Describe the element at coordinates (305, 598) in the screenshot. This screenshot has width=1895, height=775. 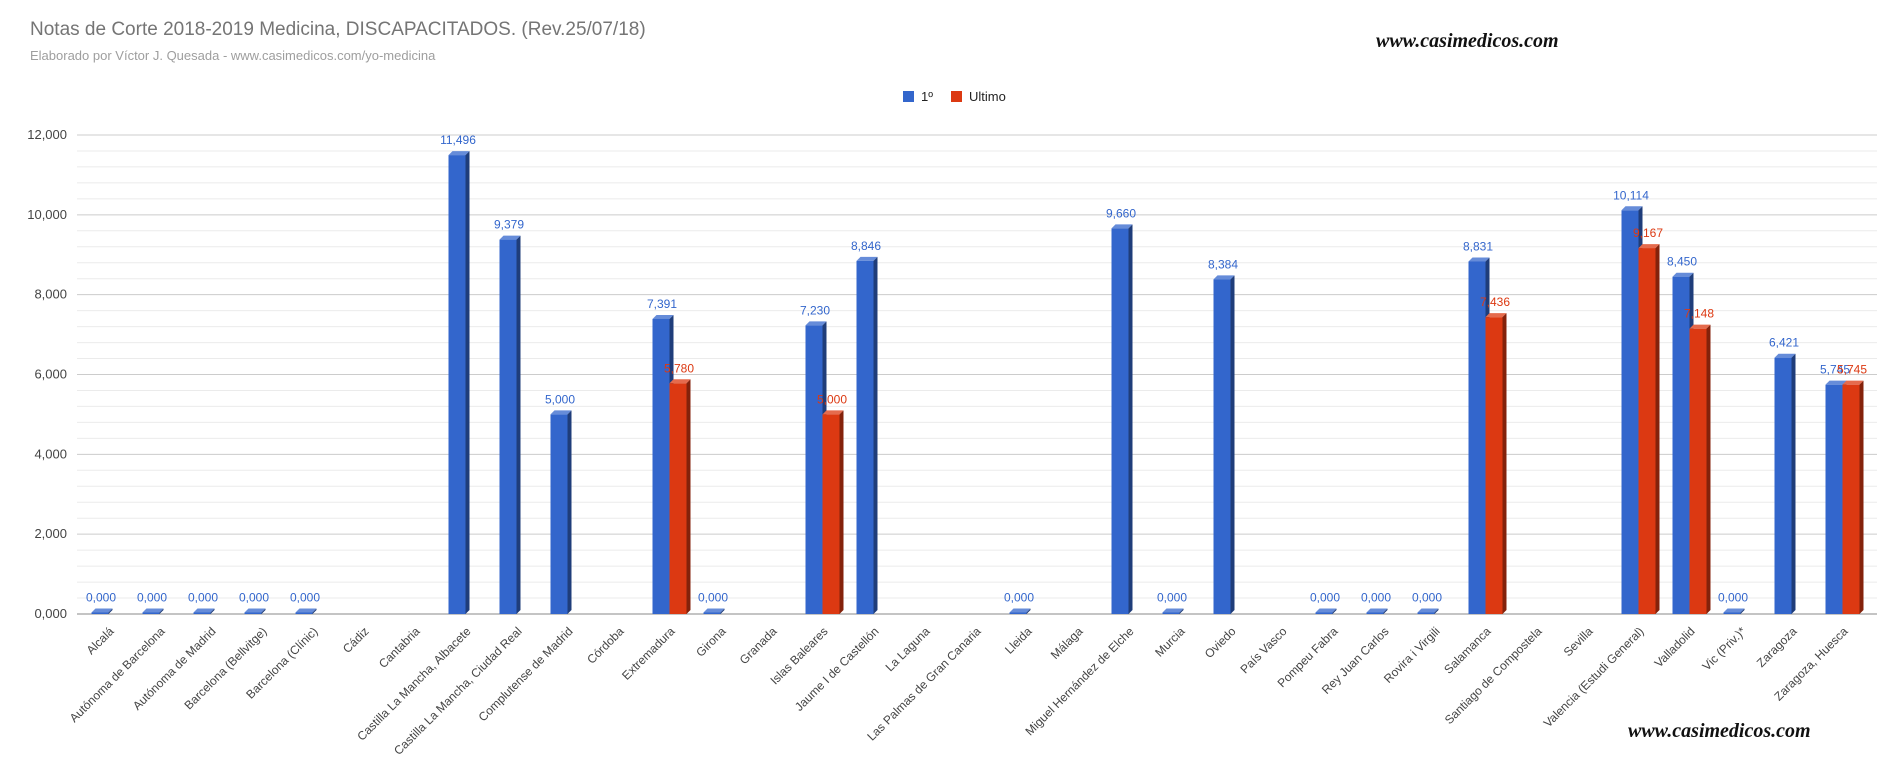
I see `data-label-series-1-4: 0,000` at that location.